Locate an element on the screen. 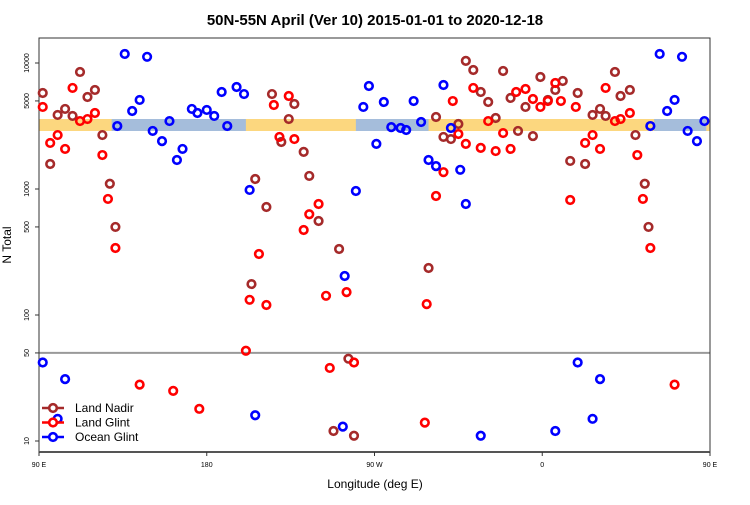 This screenshot has width=750, height=505. legend-marker is located at coordinates (53, 408).